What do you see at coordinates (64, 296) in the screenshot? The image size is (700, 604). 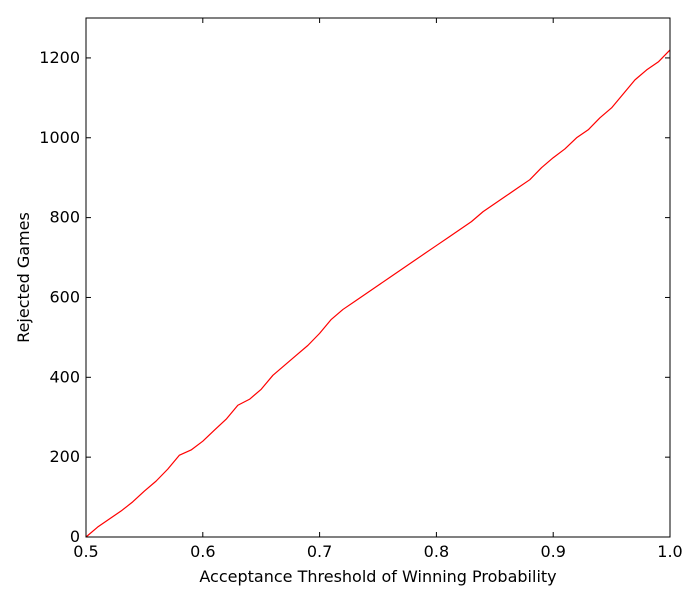 I see `y-tick-label: 600` at bounding box center [64, 296].